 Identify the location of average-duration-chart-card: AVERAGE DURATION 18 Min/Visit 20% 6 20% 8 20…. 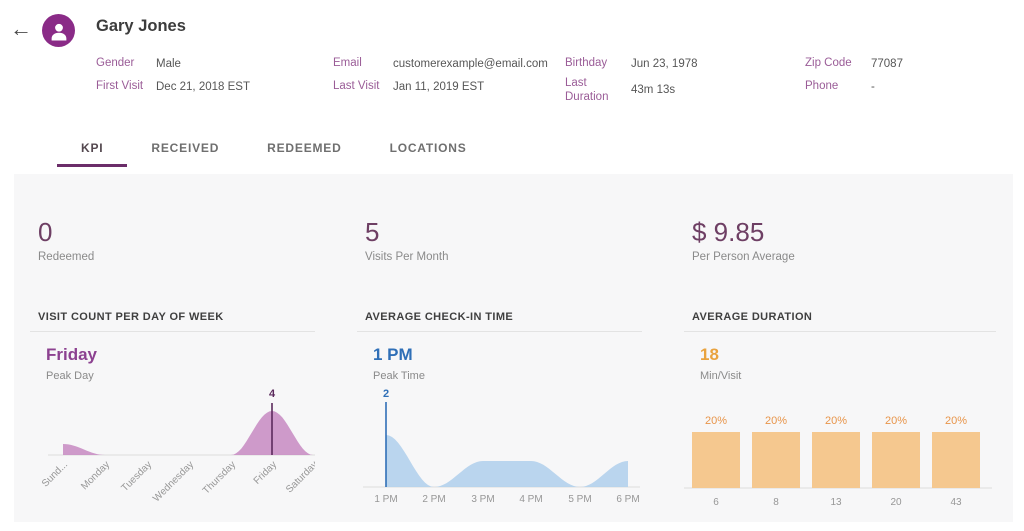
(840, 417).